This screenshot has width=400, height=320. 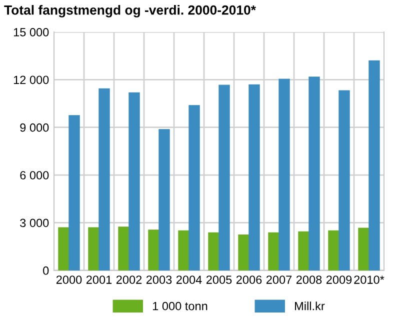 What do you see at coordinates (34, 127) in the screenshot?
I see `y-tick-label: 9 000` at bounding box center [34, 127].